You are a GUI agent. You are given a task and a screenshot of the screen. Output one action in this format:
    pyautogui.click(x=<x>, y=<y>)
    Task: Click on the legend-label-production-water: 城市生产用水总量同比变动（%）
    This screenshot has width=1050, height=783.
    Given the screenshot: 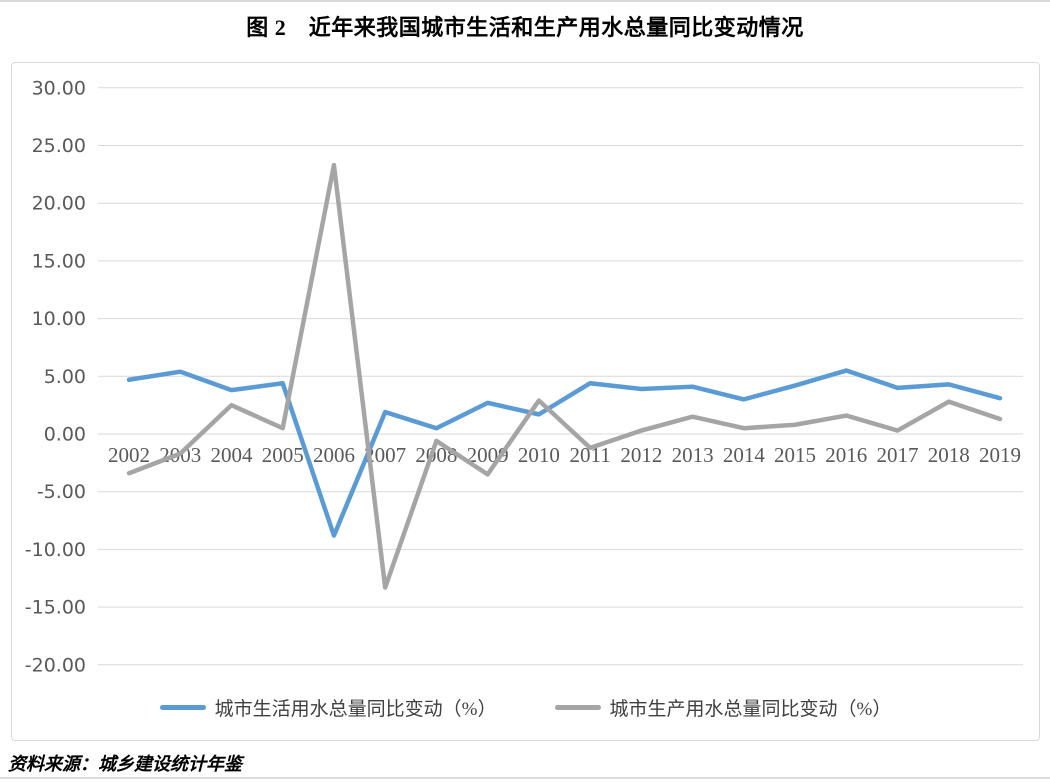 What is the action you would take?
    pyautogui.click(x=750, y=709)
    